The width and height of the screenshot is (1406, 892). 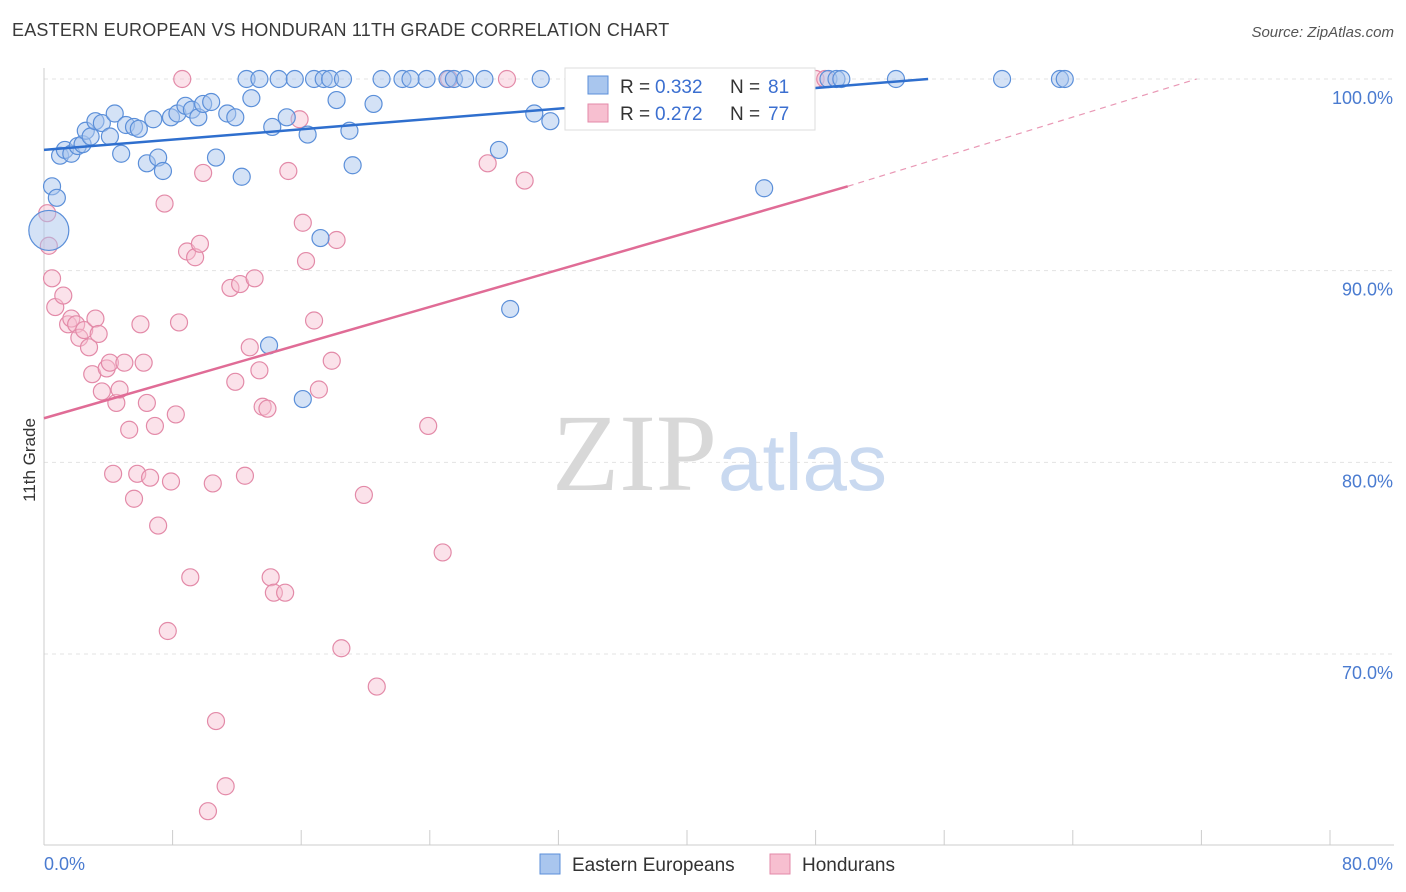 I want to click on series-swatch-eastern-europeans, so click(x=550, y=864).